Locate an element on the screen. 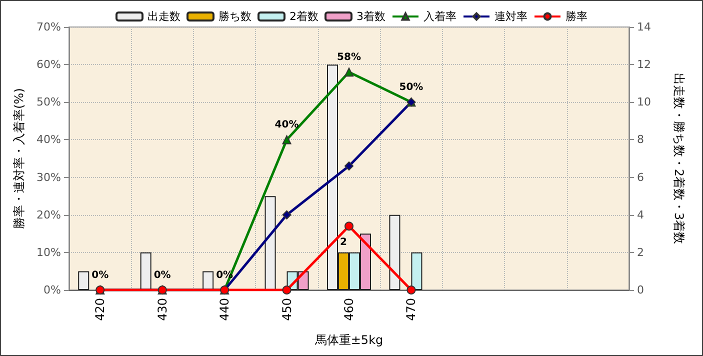  y2-tick-label: 12 is located at coordinates (644, 65).